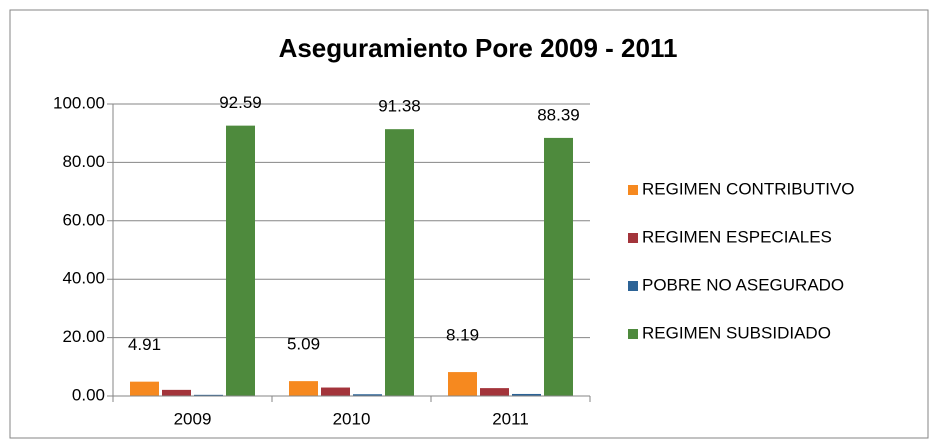 Image resolution: width=939 pixels, height=447 pixels. Describe the element at coordinates (240, 102) in the screenshot. I see `data-label: 92.59` at that location.